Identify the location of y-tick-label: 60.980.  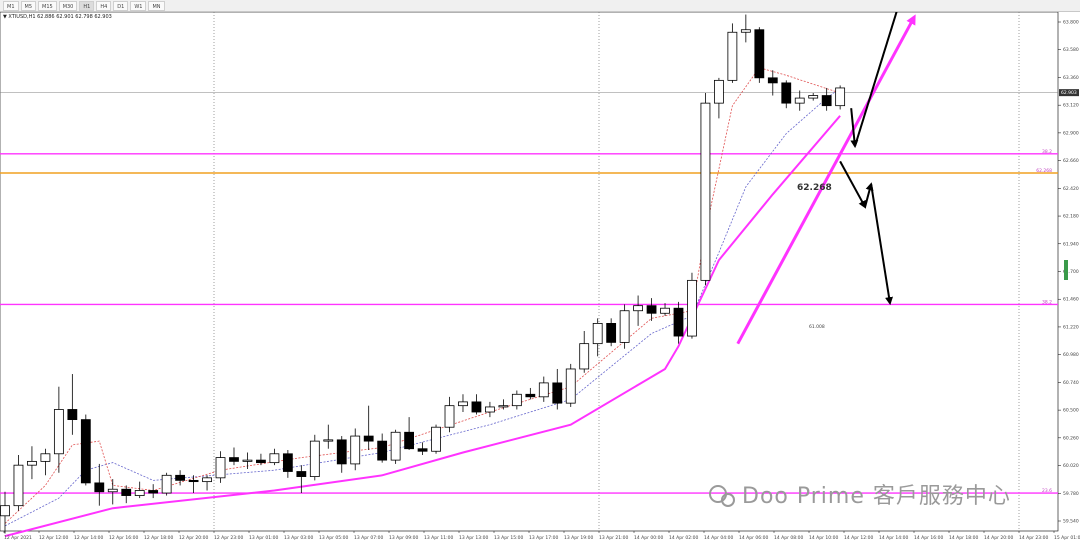
(1071, 355).